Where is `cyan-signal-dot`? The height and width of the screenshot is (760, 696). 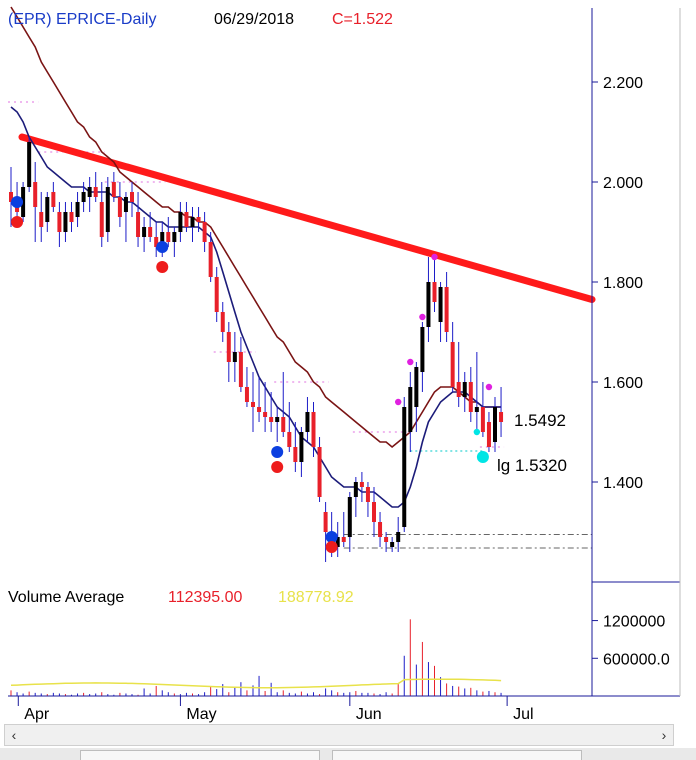 cyan-signal-dot is located at coordinates (477, 432).